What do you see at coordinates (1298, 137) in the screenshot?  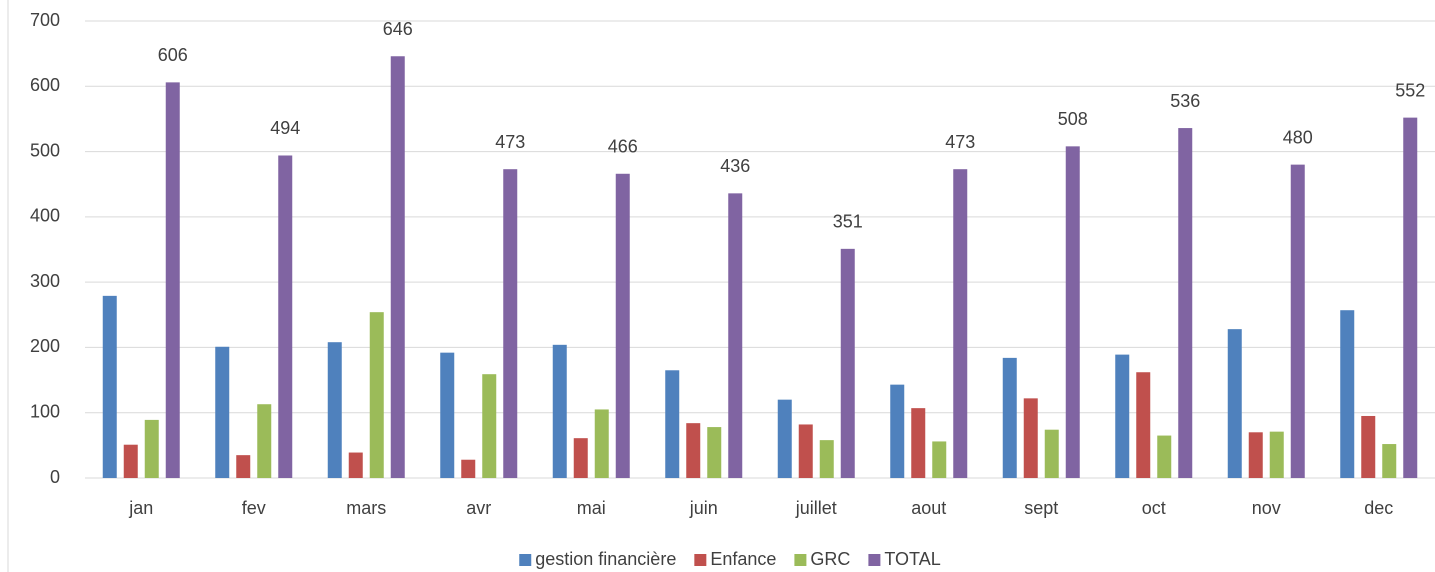 I see `data-label: 480` at bounding box center [1298, 137].